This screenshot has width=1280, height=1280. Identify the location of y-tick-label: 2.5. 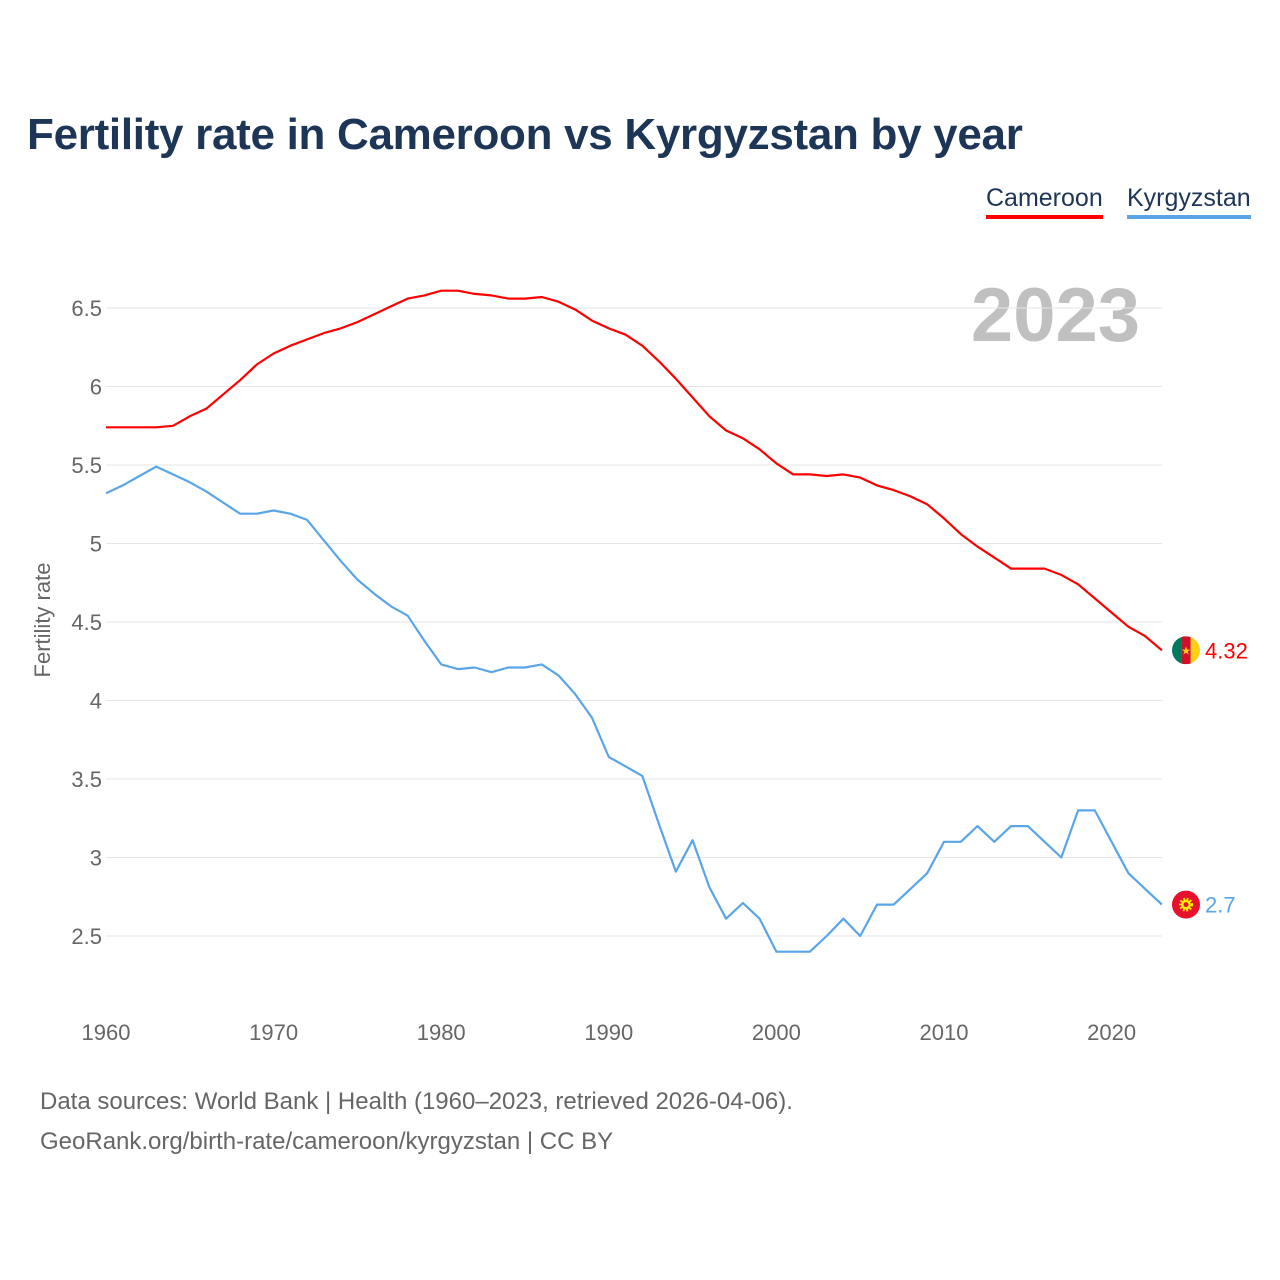
(86, 936).